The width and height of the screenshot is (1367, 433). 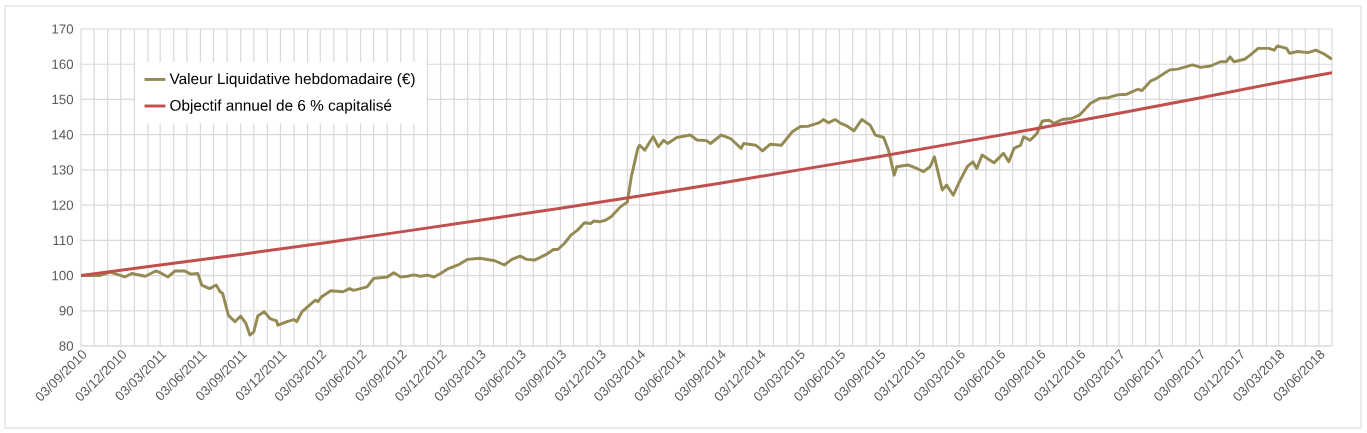 What do you see at coordinates (63, 134) in the screenshot?
I see `y-tick-label: 140` at bounding box center [63, 134].